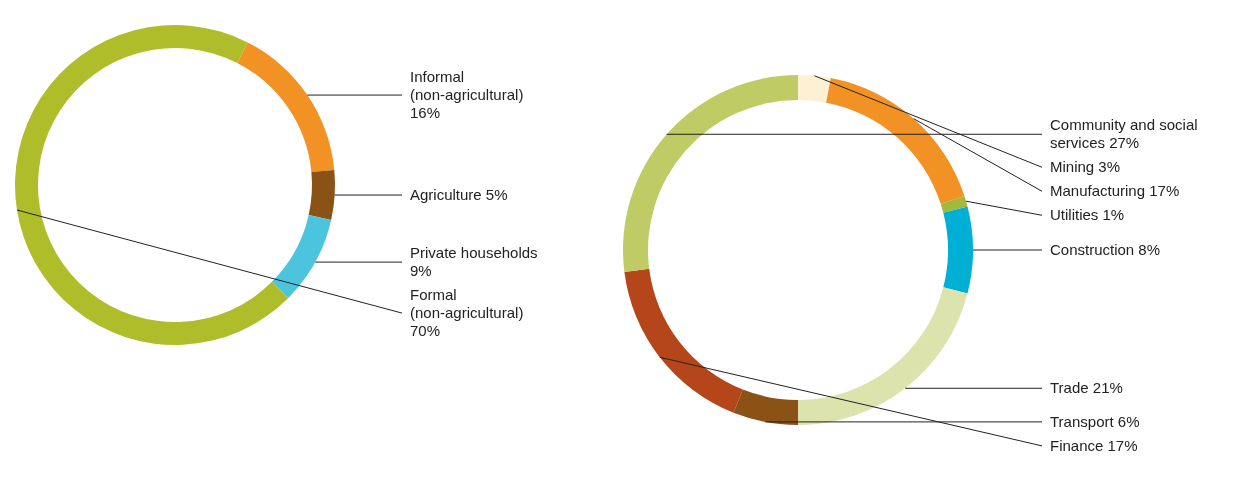  What do you see at coordinates (1095, 421) in the screenshot?
I see `slice-label: Transport 6%` at bounding box center [1095, 421].